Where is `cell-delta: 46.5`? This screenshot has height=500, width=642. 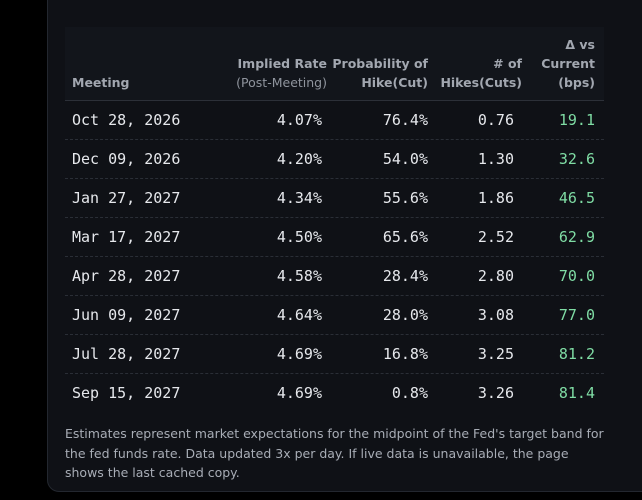
cell-delta: 46.5 is located at coordinates (576, 198).